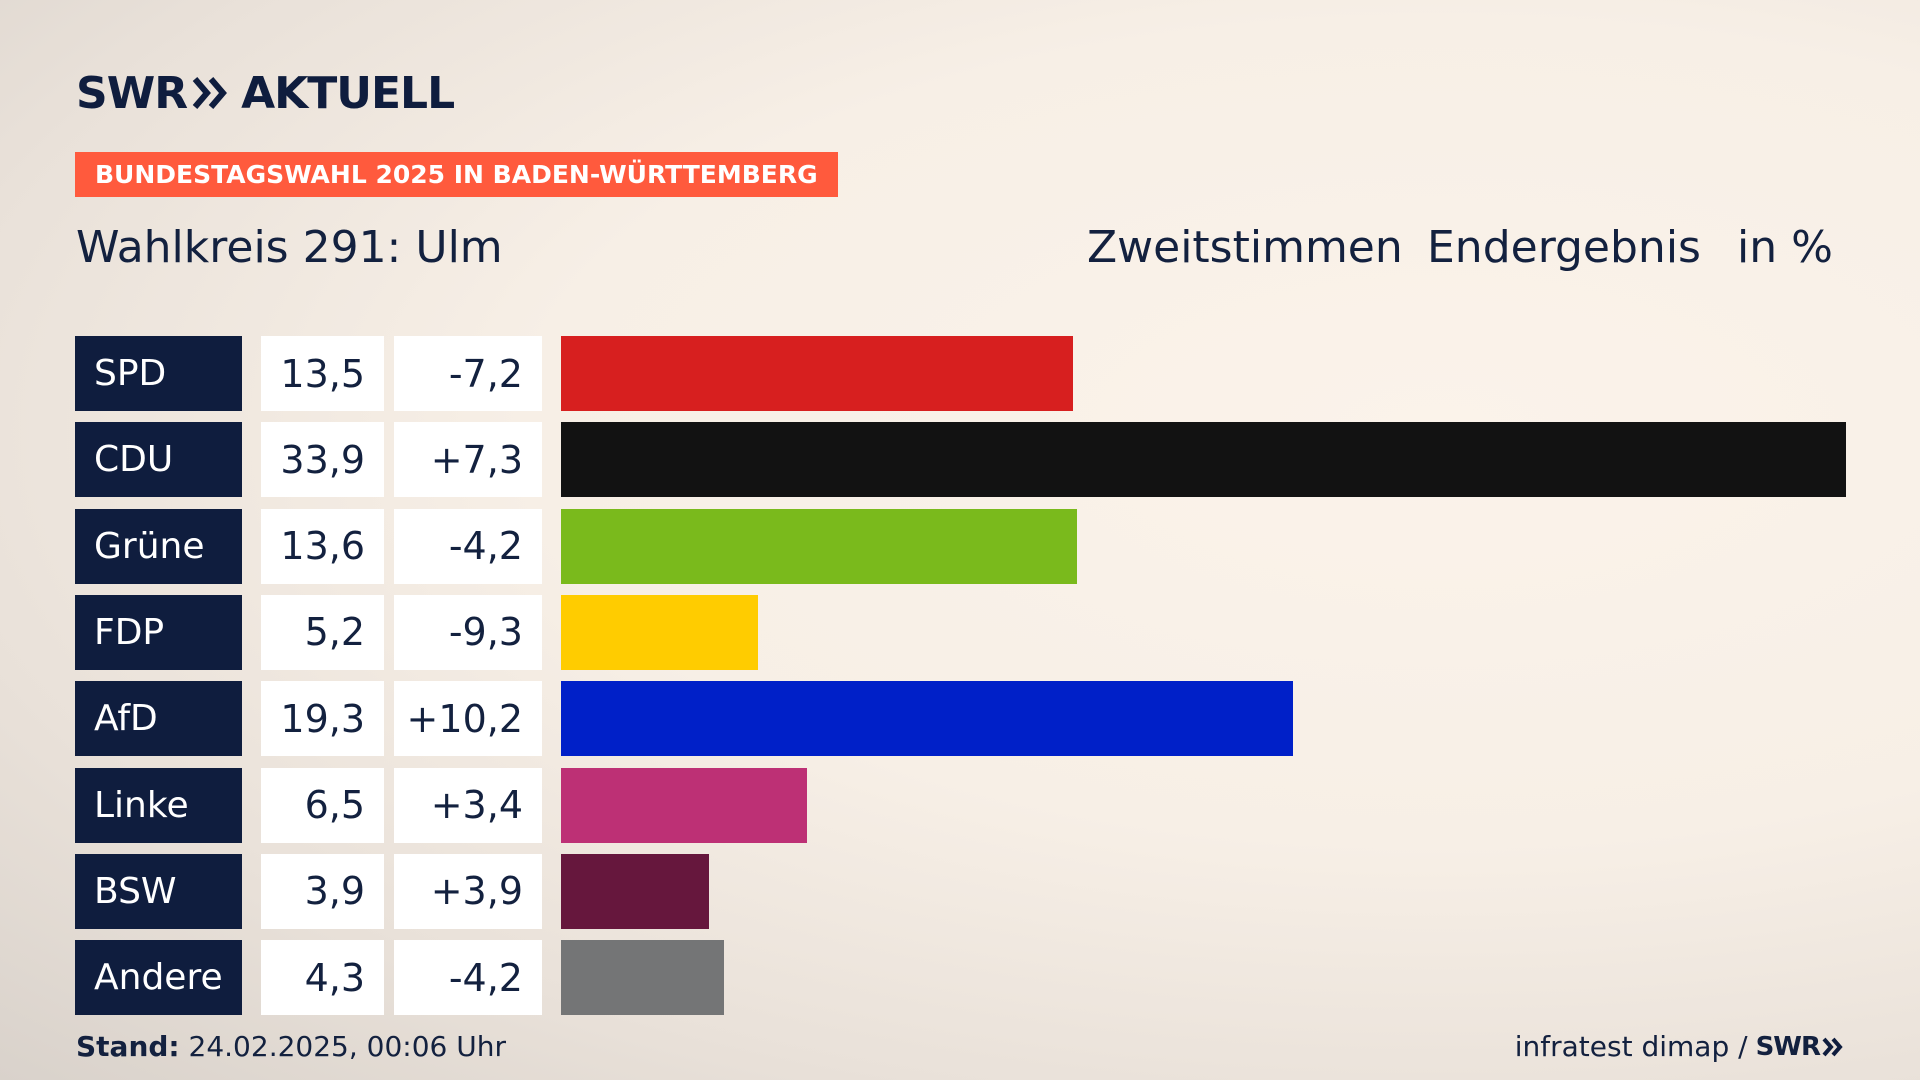 This screenshot has height=1080, width=1920. What do you see at coordinates (132, 93) in the screenshot?
I see `logo-swr-text: SWR` at bounding box center [132, 93].